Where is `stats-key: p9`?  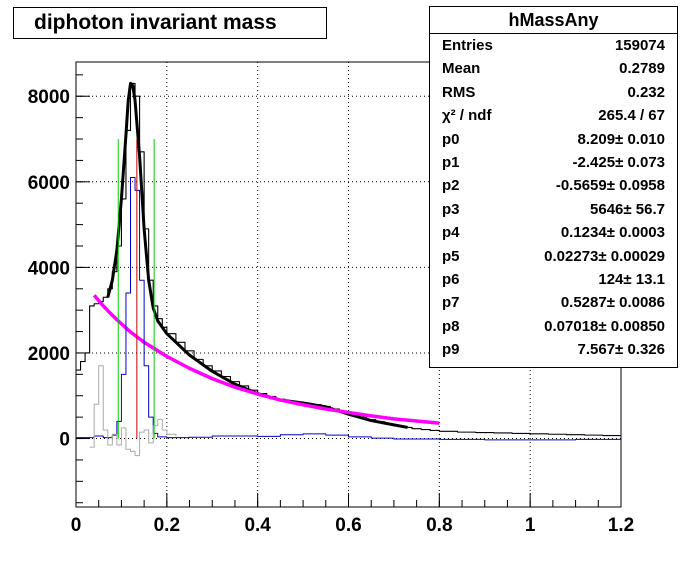 stats-key: p9 is located at coordinates (451, 350).